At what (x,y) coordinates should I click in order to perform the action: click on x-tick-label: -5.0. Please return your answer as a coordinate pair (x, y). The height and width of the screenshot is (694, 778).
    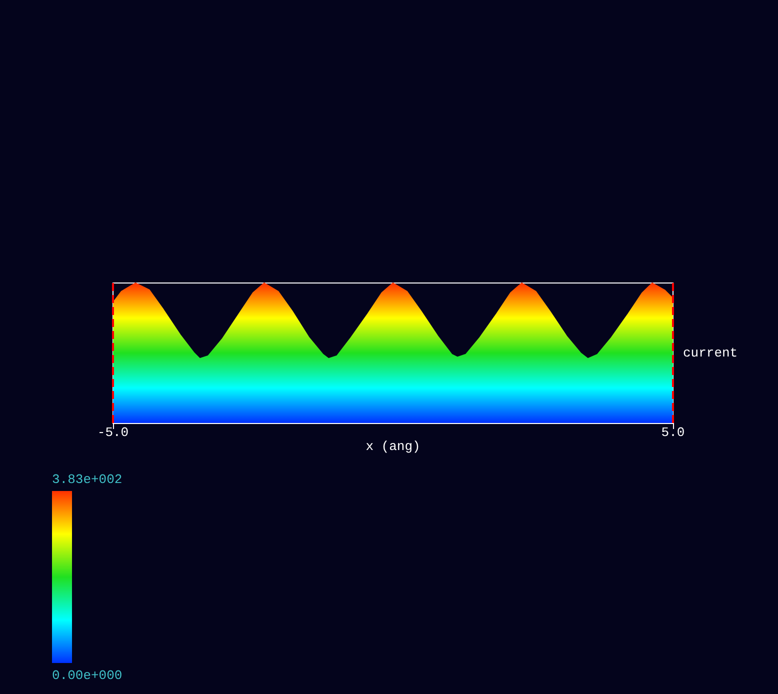
    Looking at the image, I should click on (113, 432).